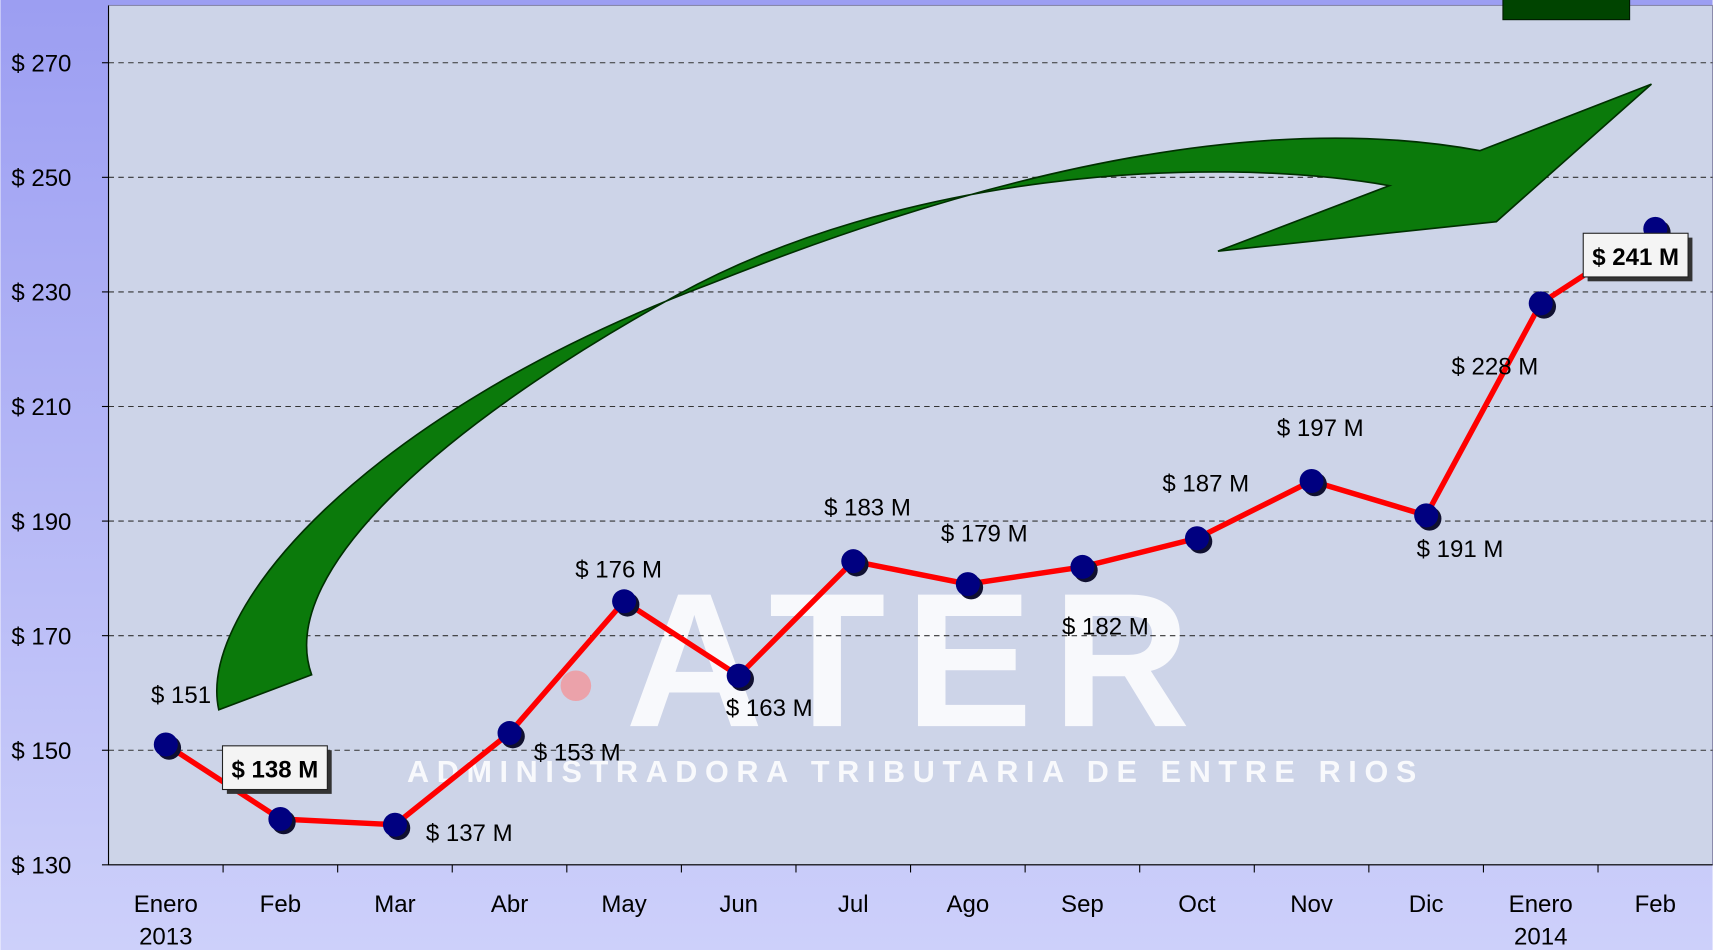 The width and height of the screenshot is (1713, 950). Describe the element at coordinates (1494, 366) in the screenshot. I see `data-label: $ 228 M` at that location.